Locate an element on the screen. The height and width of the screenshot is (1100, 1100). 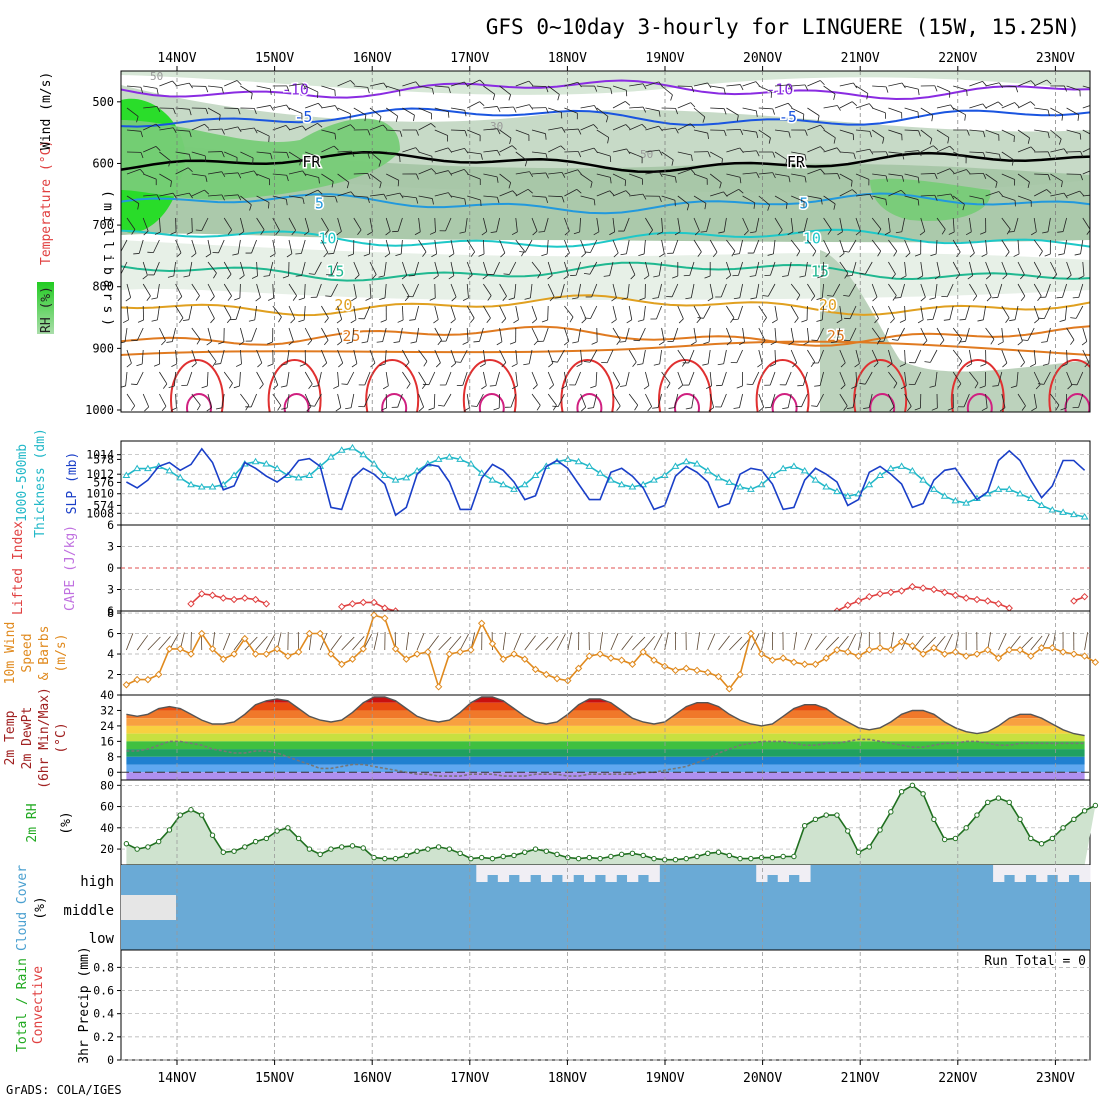
temp-band is located at coordinates (605, 737).